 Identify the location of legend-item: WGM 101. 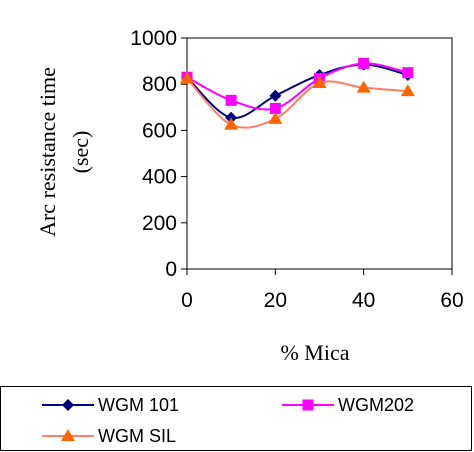
(110, 405).